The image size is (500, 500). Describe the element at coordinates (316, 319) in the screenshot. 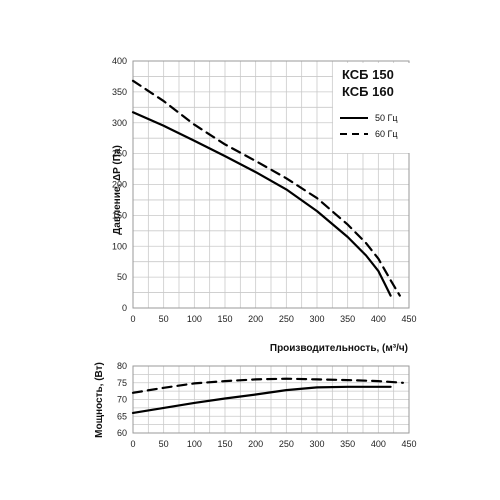

I see `pressure-x-tick: 300` at that location.